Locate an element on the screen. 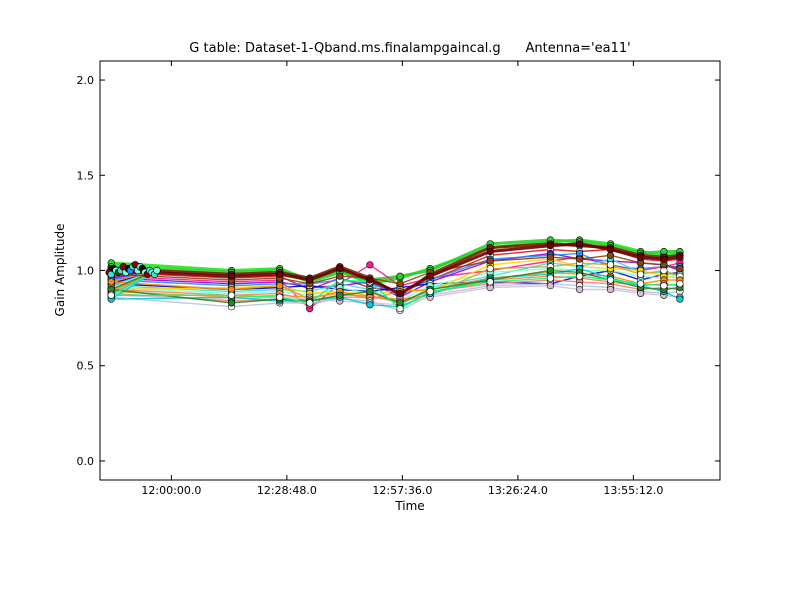 Image resolution: width=800 pixels, height=604 pixels. x-tick-label: 12:57:36.0 is located at coordinates (402, 490).